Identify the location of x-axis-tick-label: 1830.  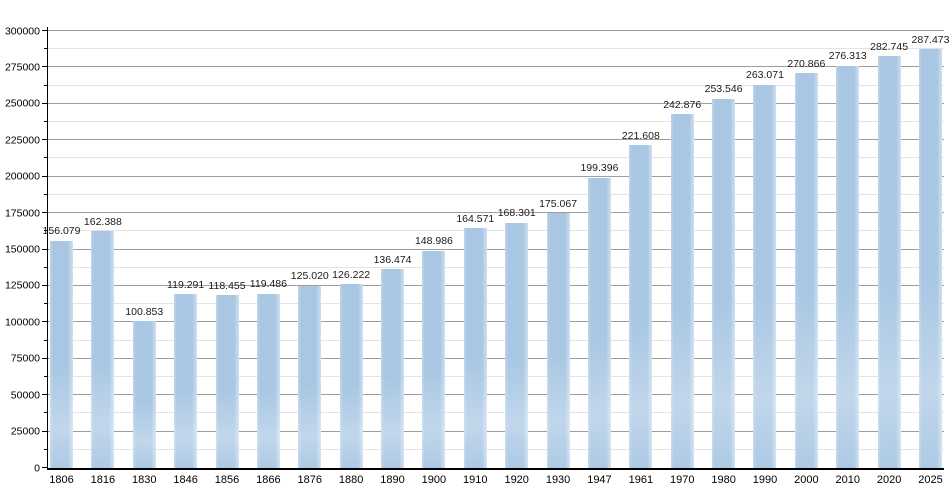
(144, 480).